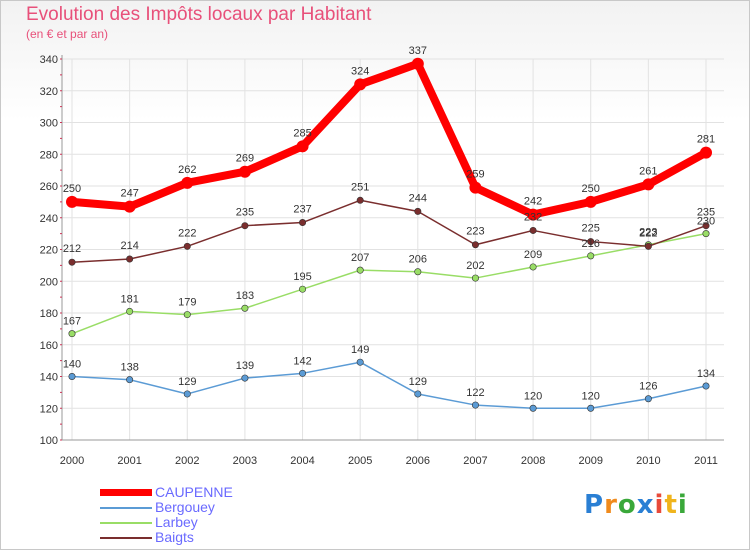 Image resolution: width=750 pixels, height=550 pixels. What do you see at coordinates (360, 187) in the screenshot?
I see `data-label-baigts: 251` at bounding box center [360, 187].